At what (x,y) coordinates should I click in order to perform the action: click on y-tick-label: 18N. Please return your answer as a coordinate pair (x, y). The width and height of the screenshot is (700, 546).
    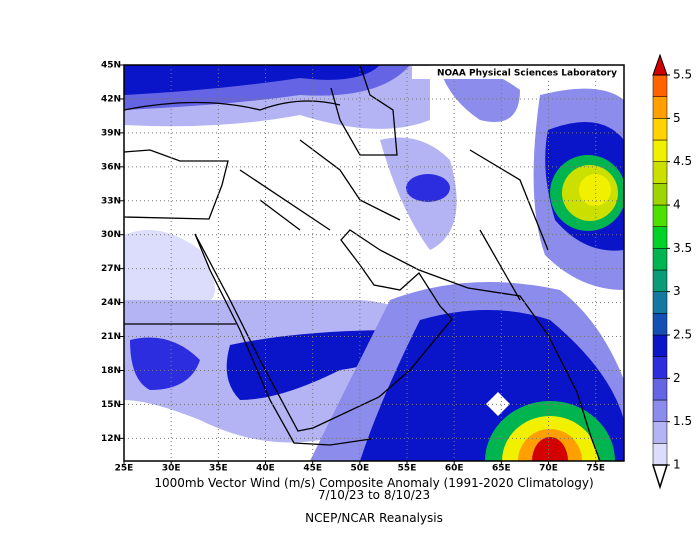
    Looking at the image, I should click on (111, 371).